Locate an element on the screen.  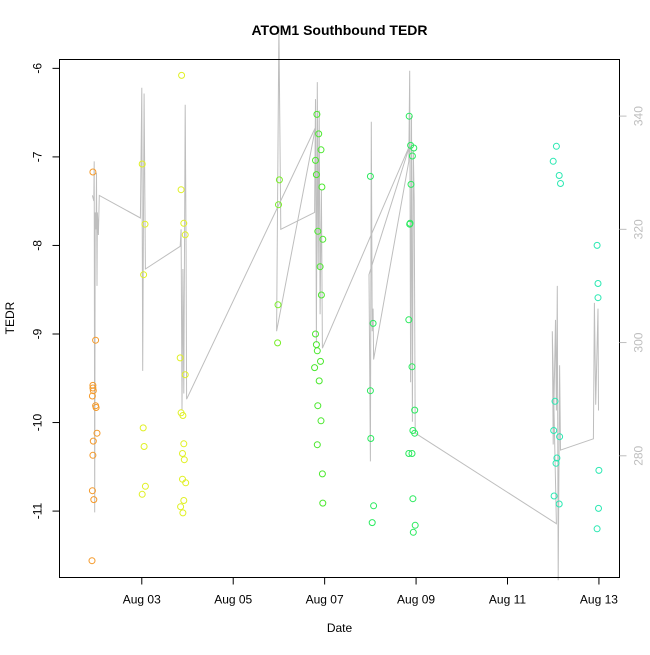
x-tick-label: Aug 03 is located at coordinates (142, 600).